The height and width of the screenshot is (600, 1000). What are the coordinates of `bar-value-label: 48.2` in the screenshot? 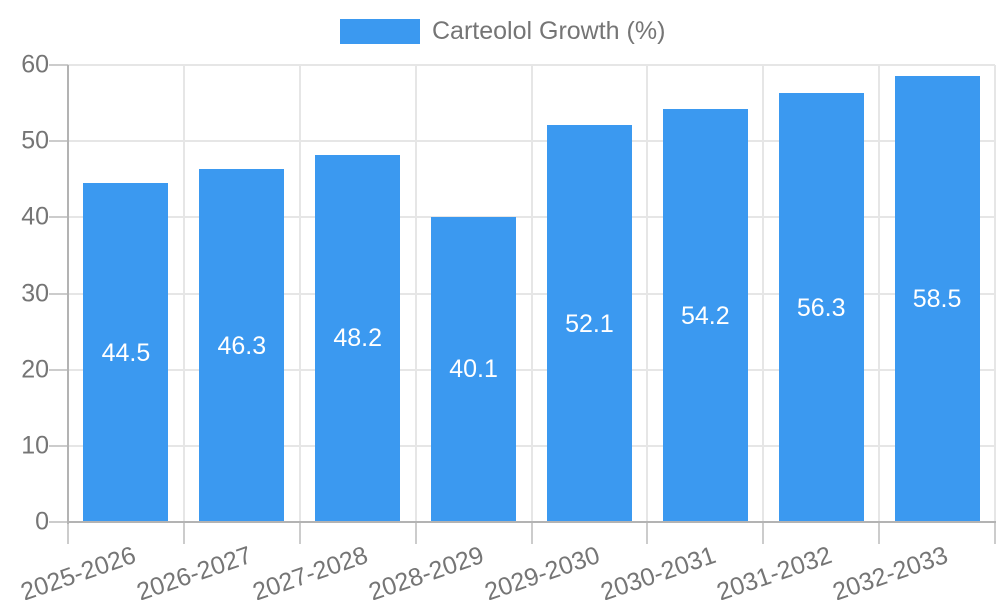 It's located at (358, 338).